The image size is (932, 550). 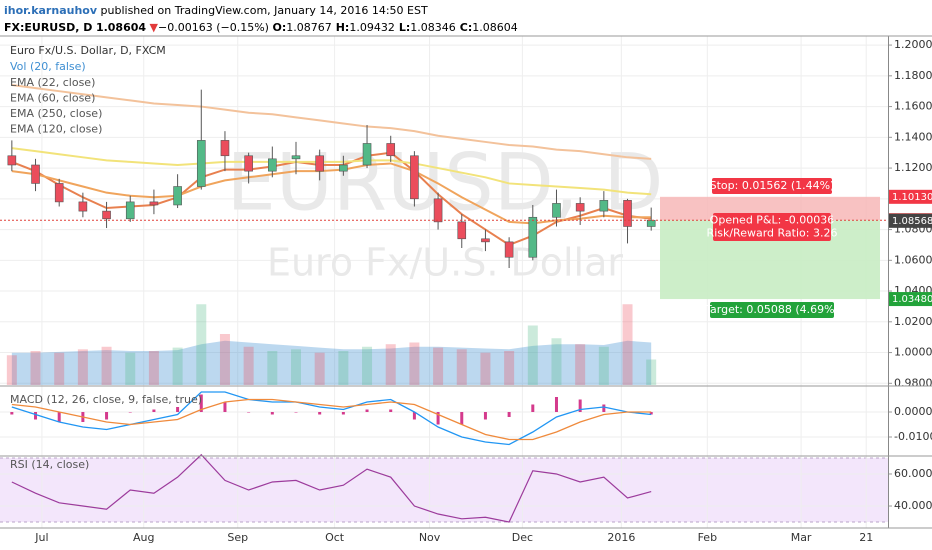 I want to click on y-tick-label: 1.20000, so click(x=913, y=44).